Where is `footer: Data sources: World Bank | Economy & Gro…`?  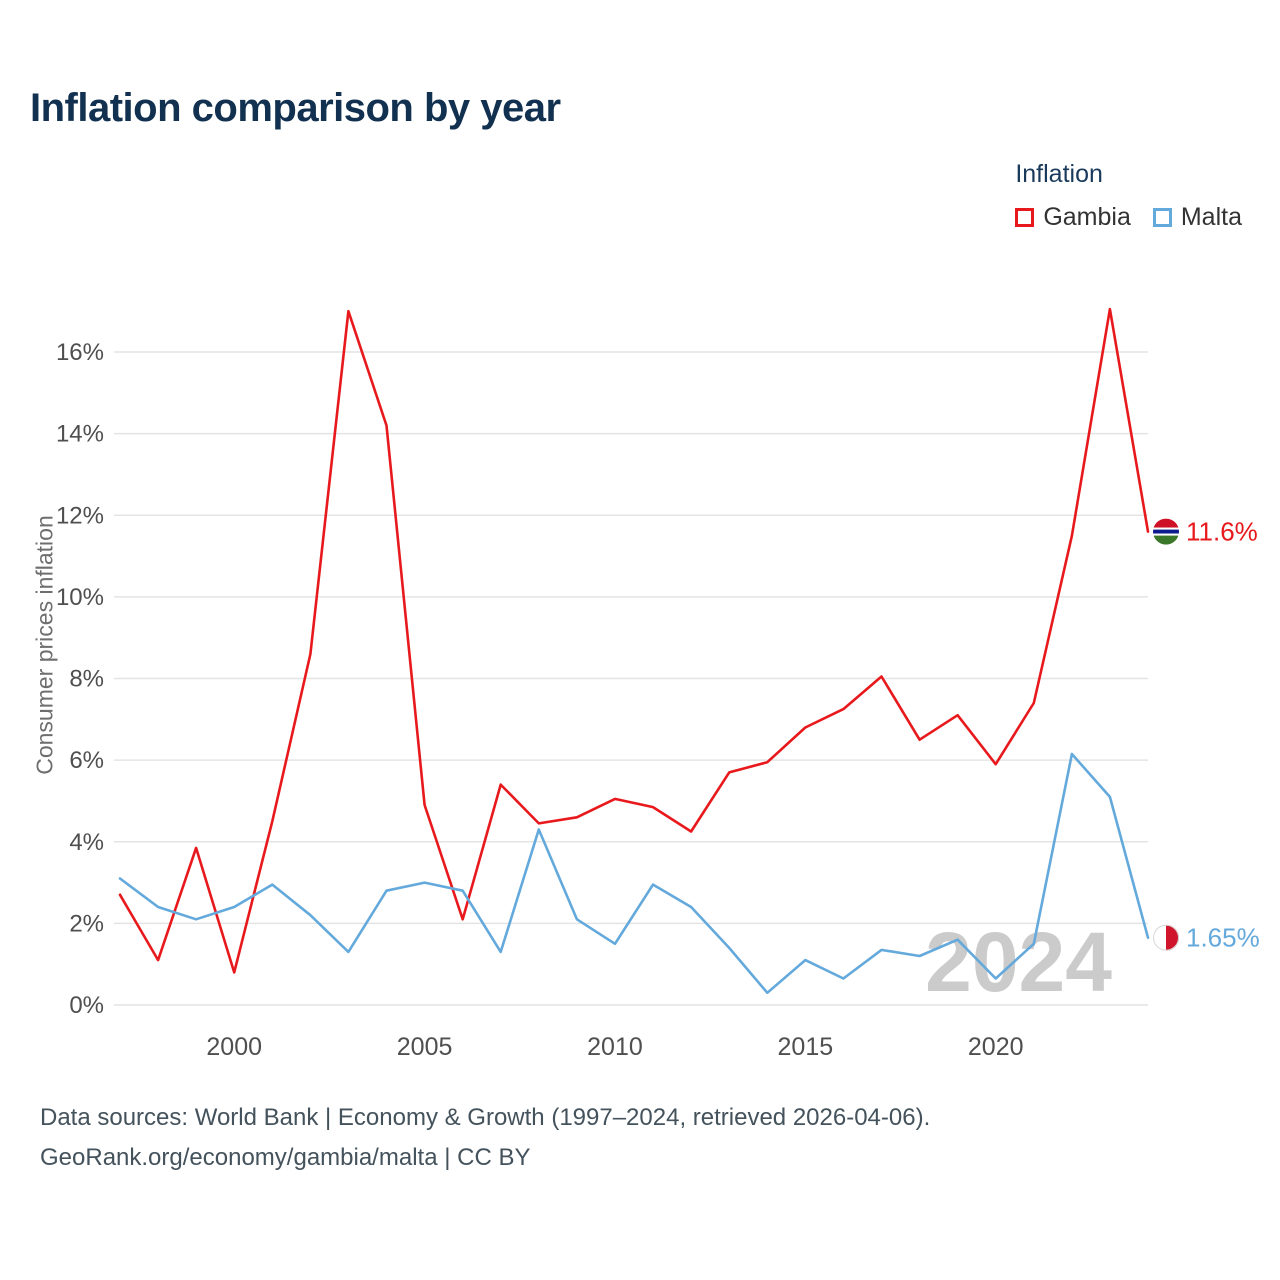 footer: Data sources: World Bank | Economy & Gro… is located at coordinates (485, 1137).